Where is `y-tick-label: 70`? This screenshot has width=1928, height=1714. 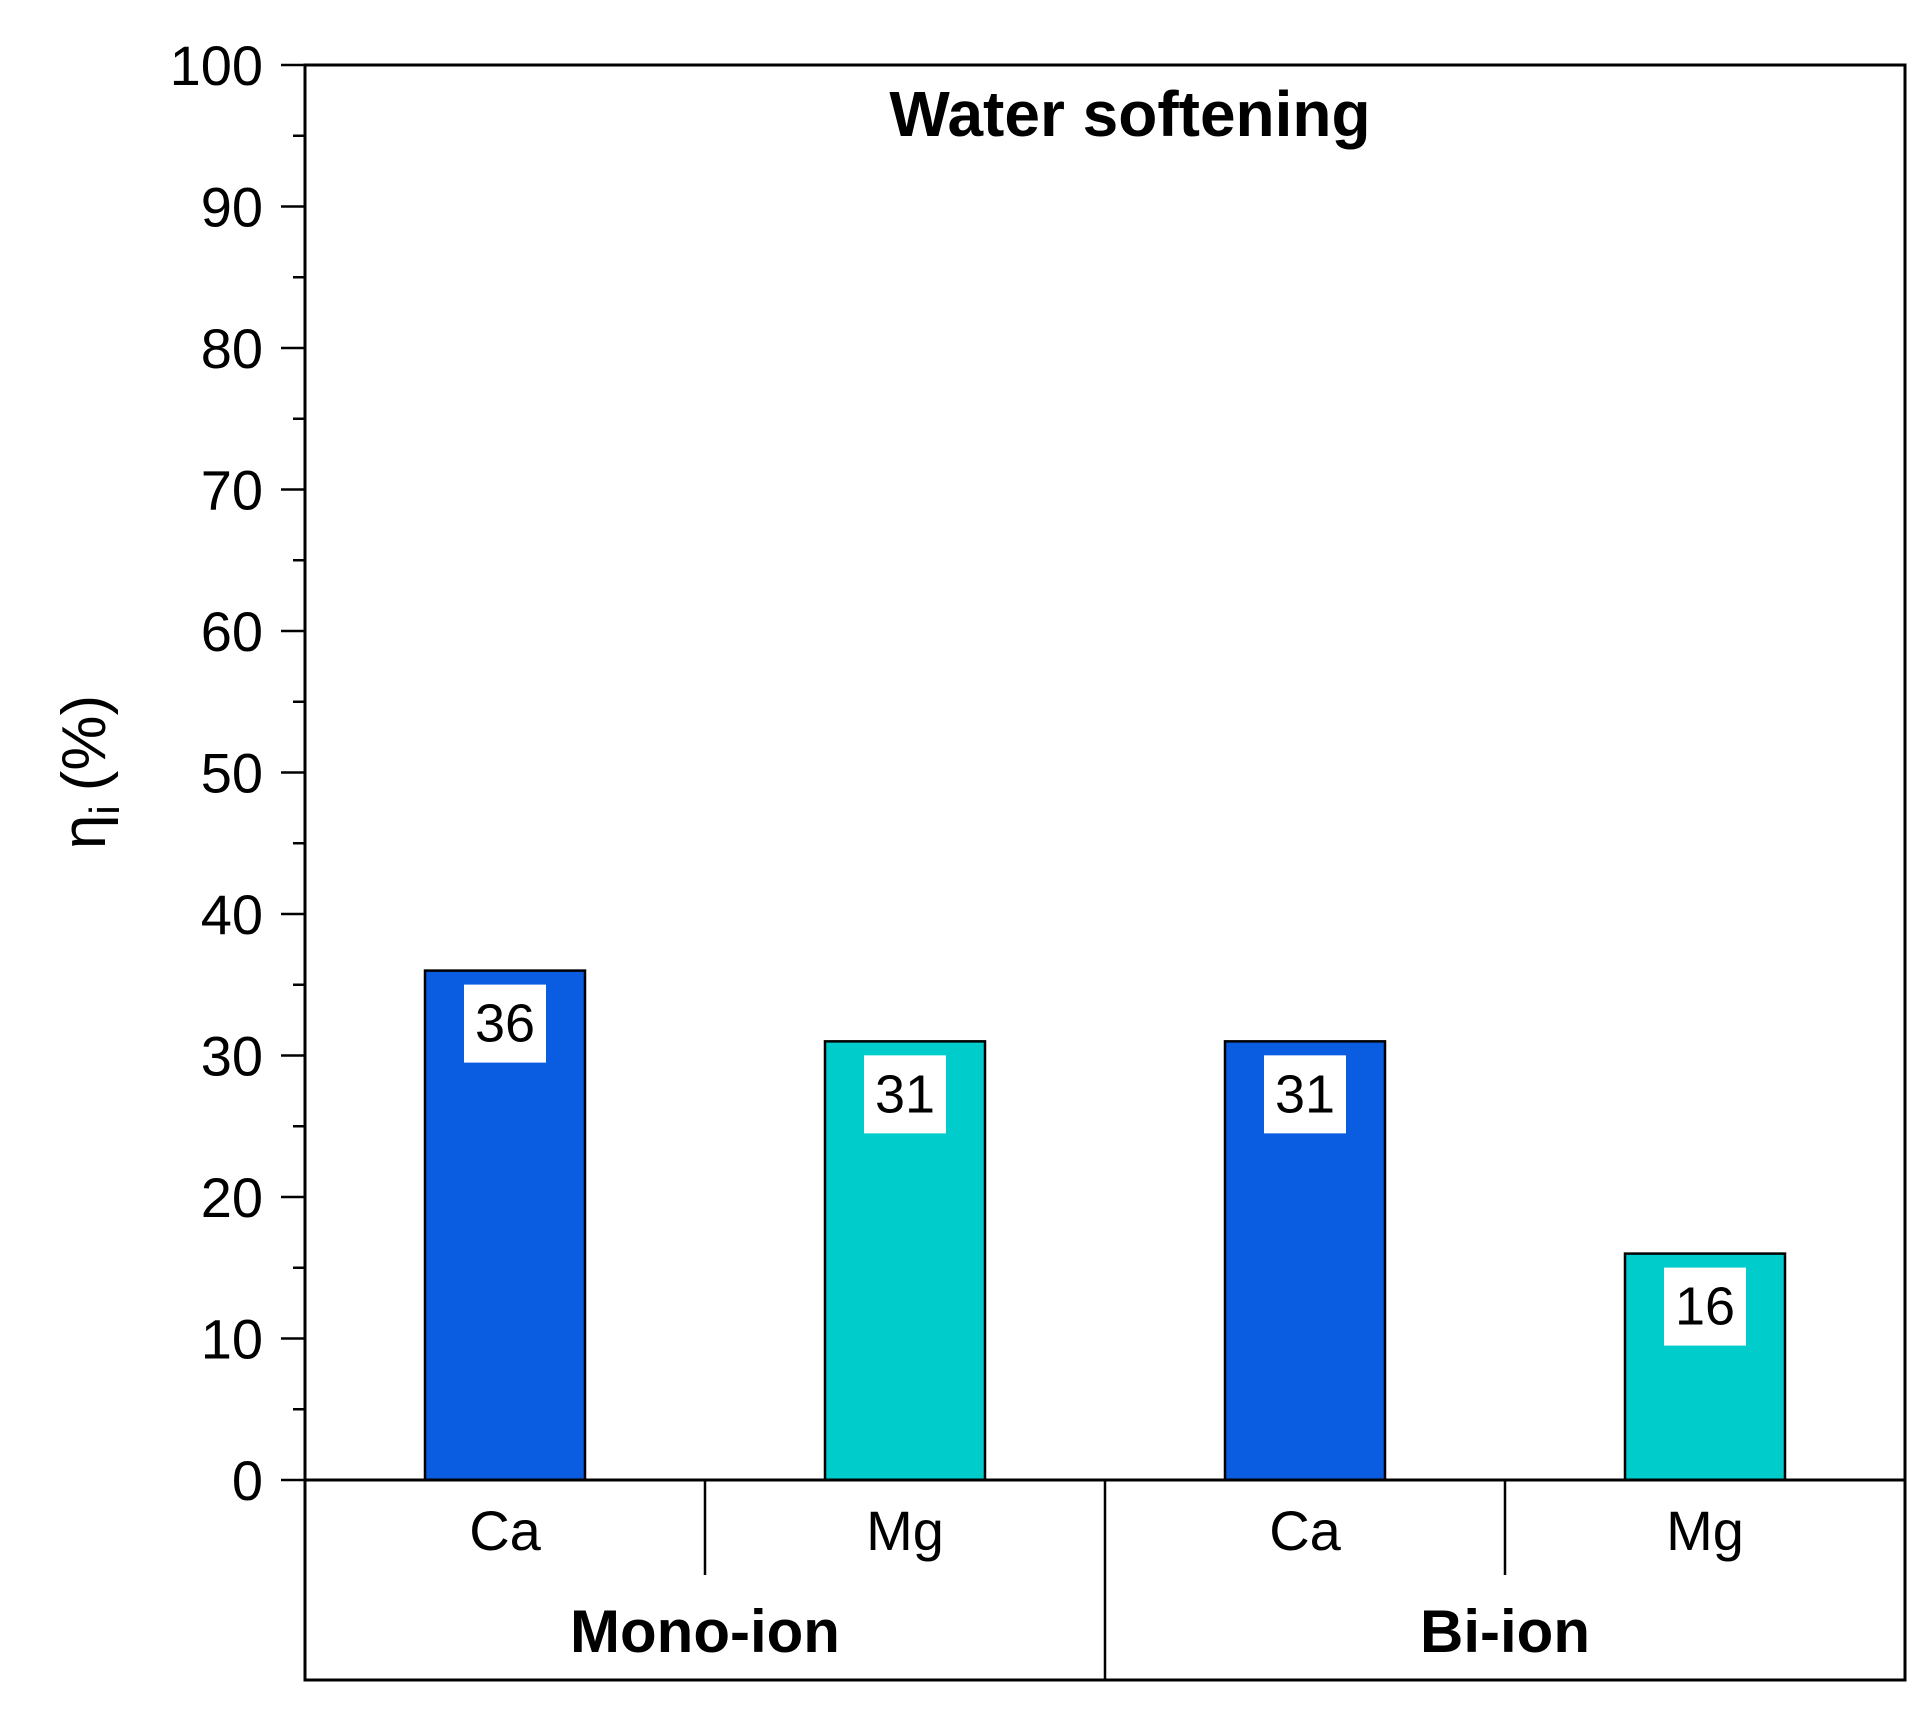 y-tick-label: 70 is located at coordinates (232, 490).